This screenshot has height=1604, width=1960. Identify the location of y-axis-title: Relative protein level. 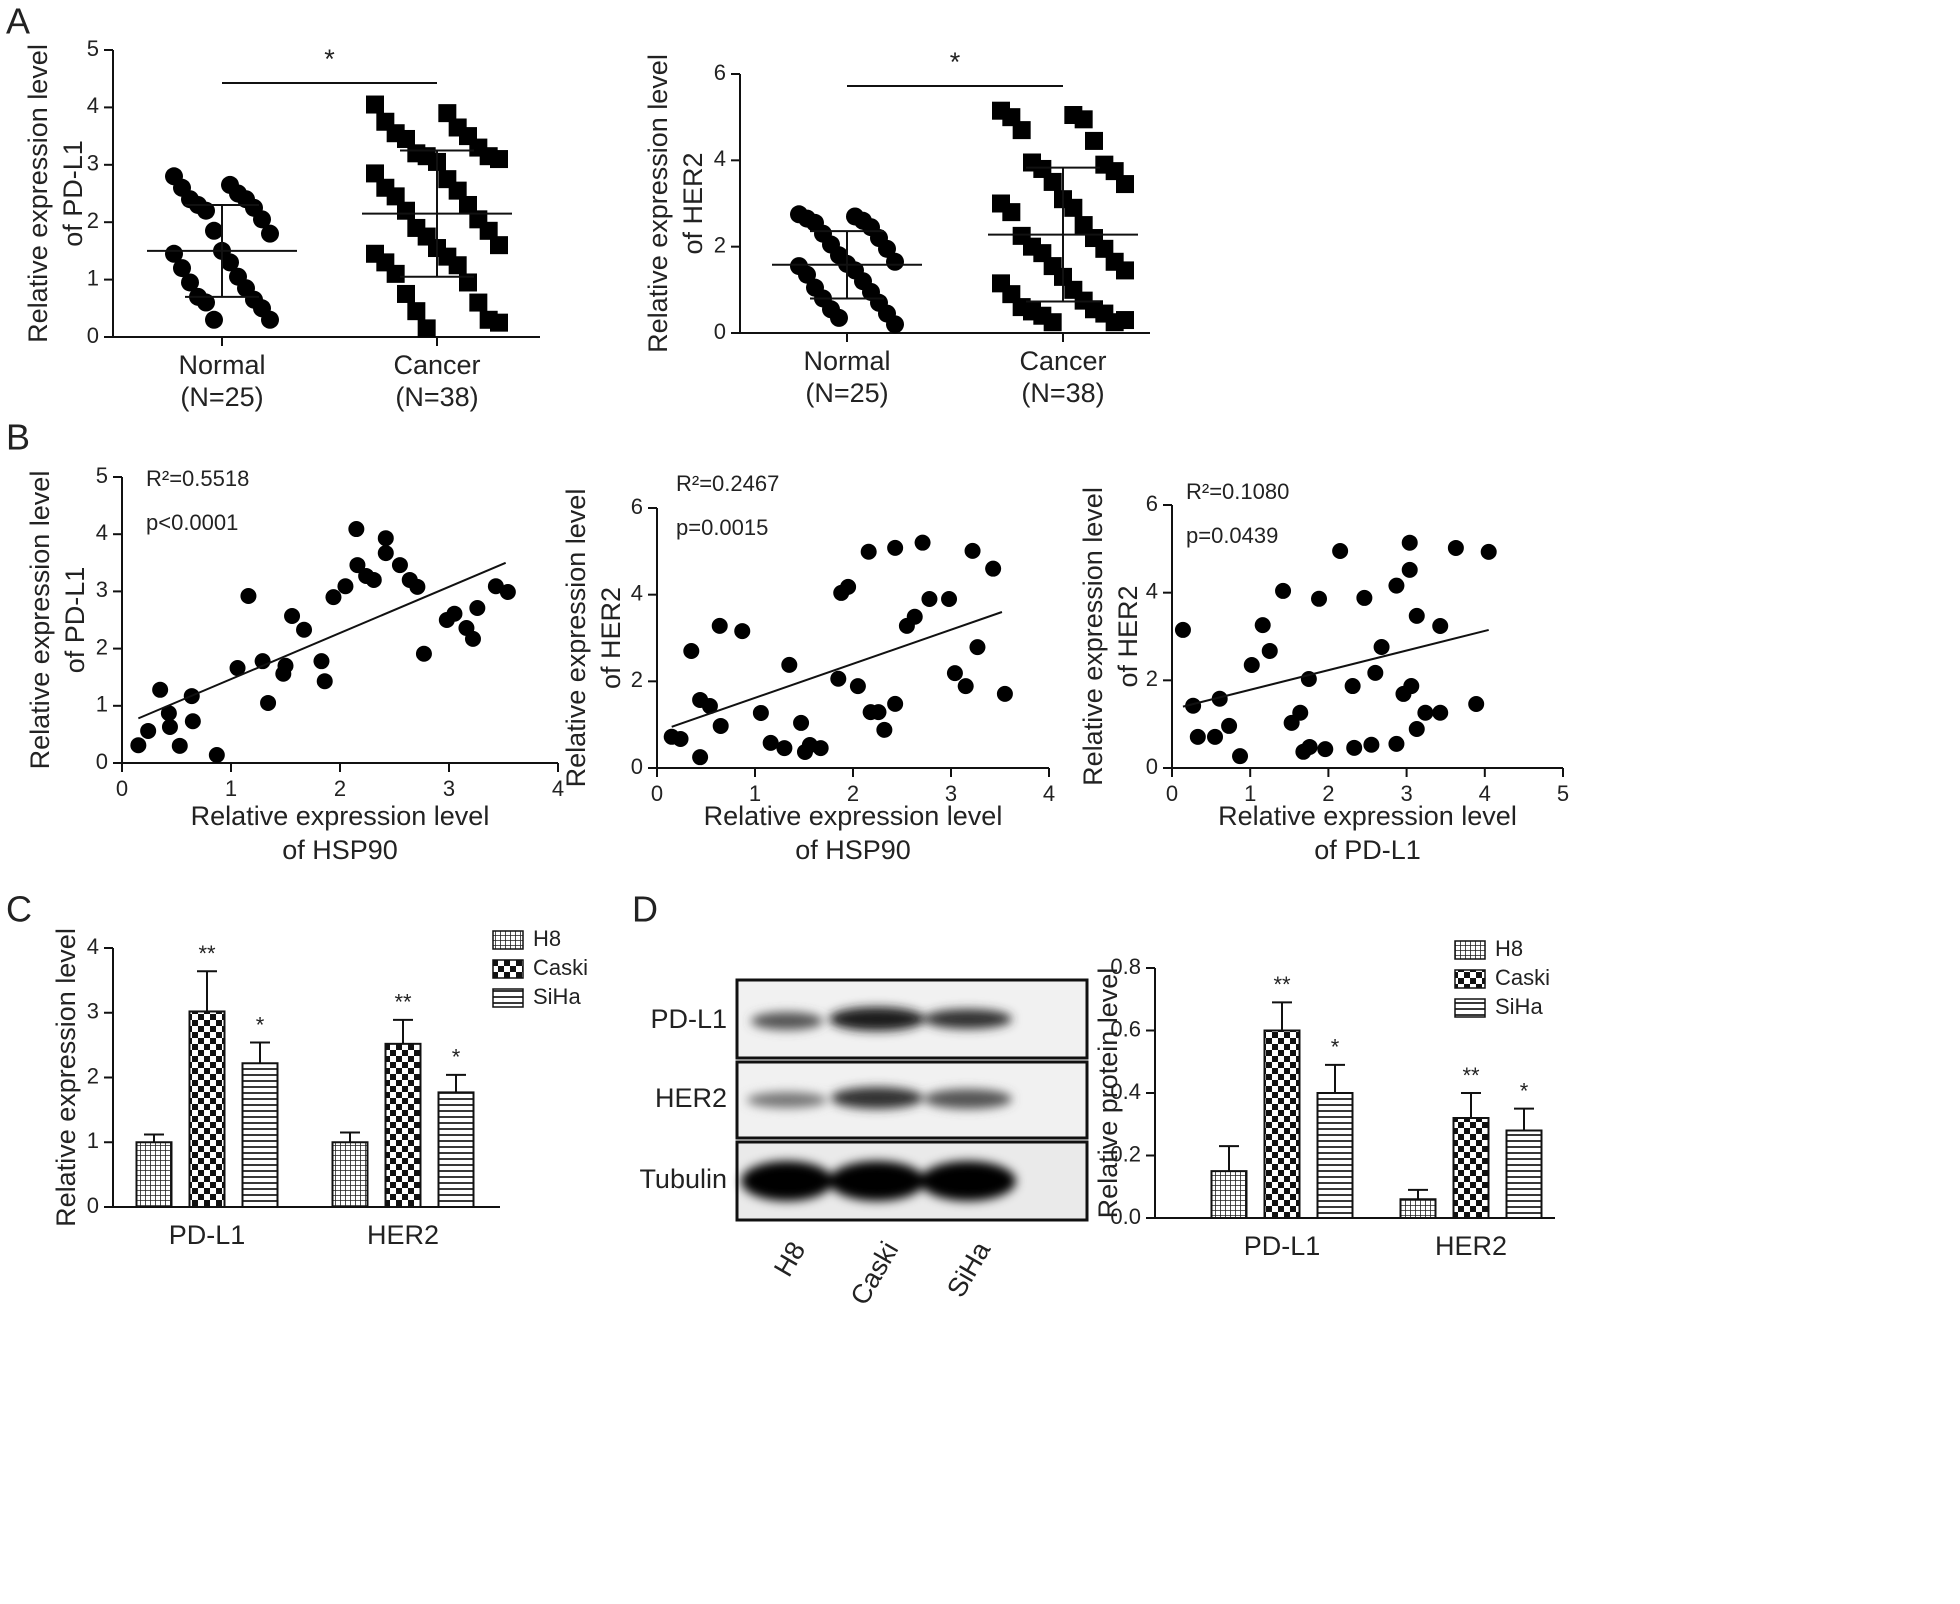
(1108, 1093).